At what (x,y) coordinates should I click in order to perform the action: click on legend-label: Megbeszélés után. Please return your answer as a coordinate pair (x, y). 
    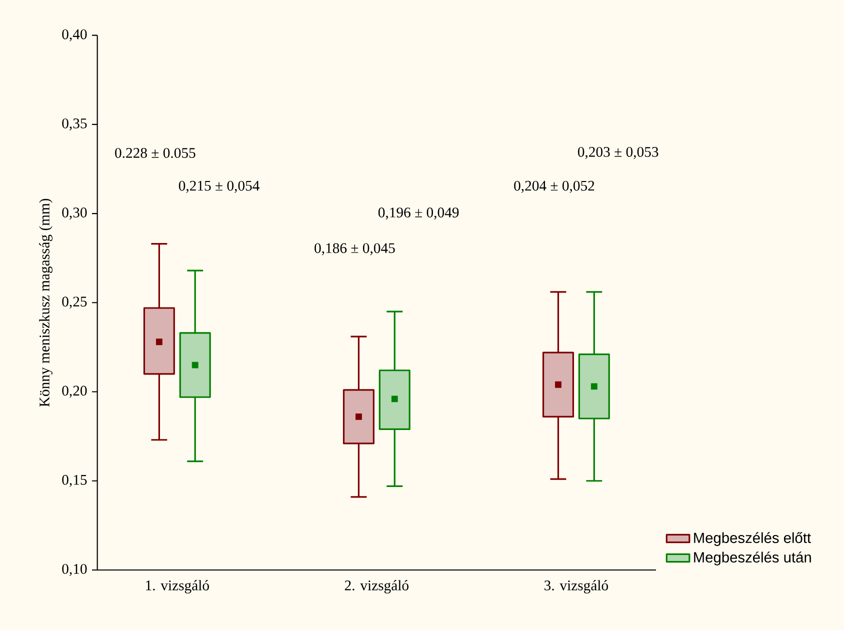
    Looking at the image, I should click on (752, 559).